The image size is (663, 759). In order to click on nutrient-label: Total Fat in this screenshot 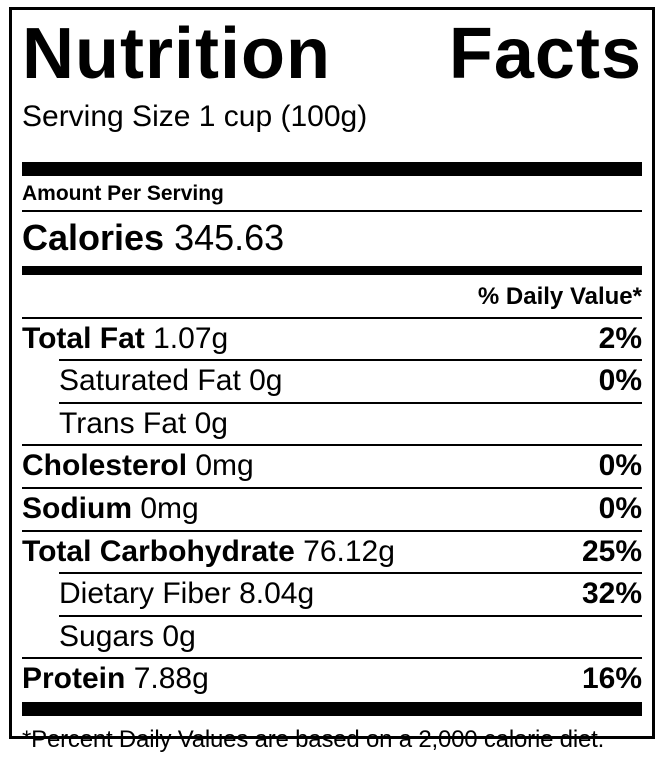, I will do `click(83, 338)`.